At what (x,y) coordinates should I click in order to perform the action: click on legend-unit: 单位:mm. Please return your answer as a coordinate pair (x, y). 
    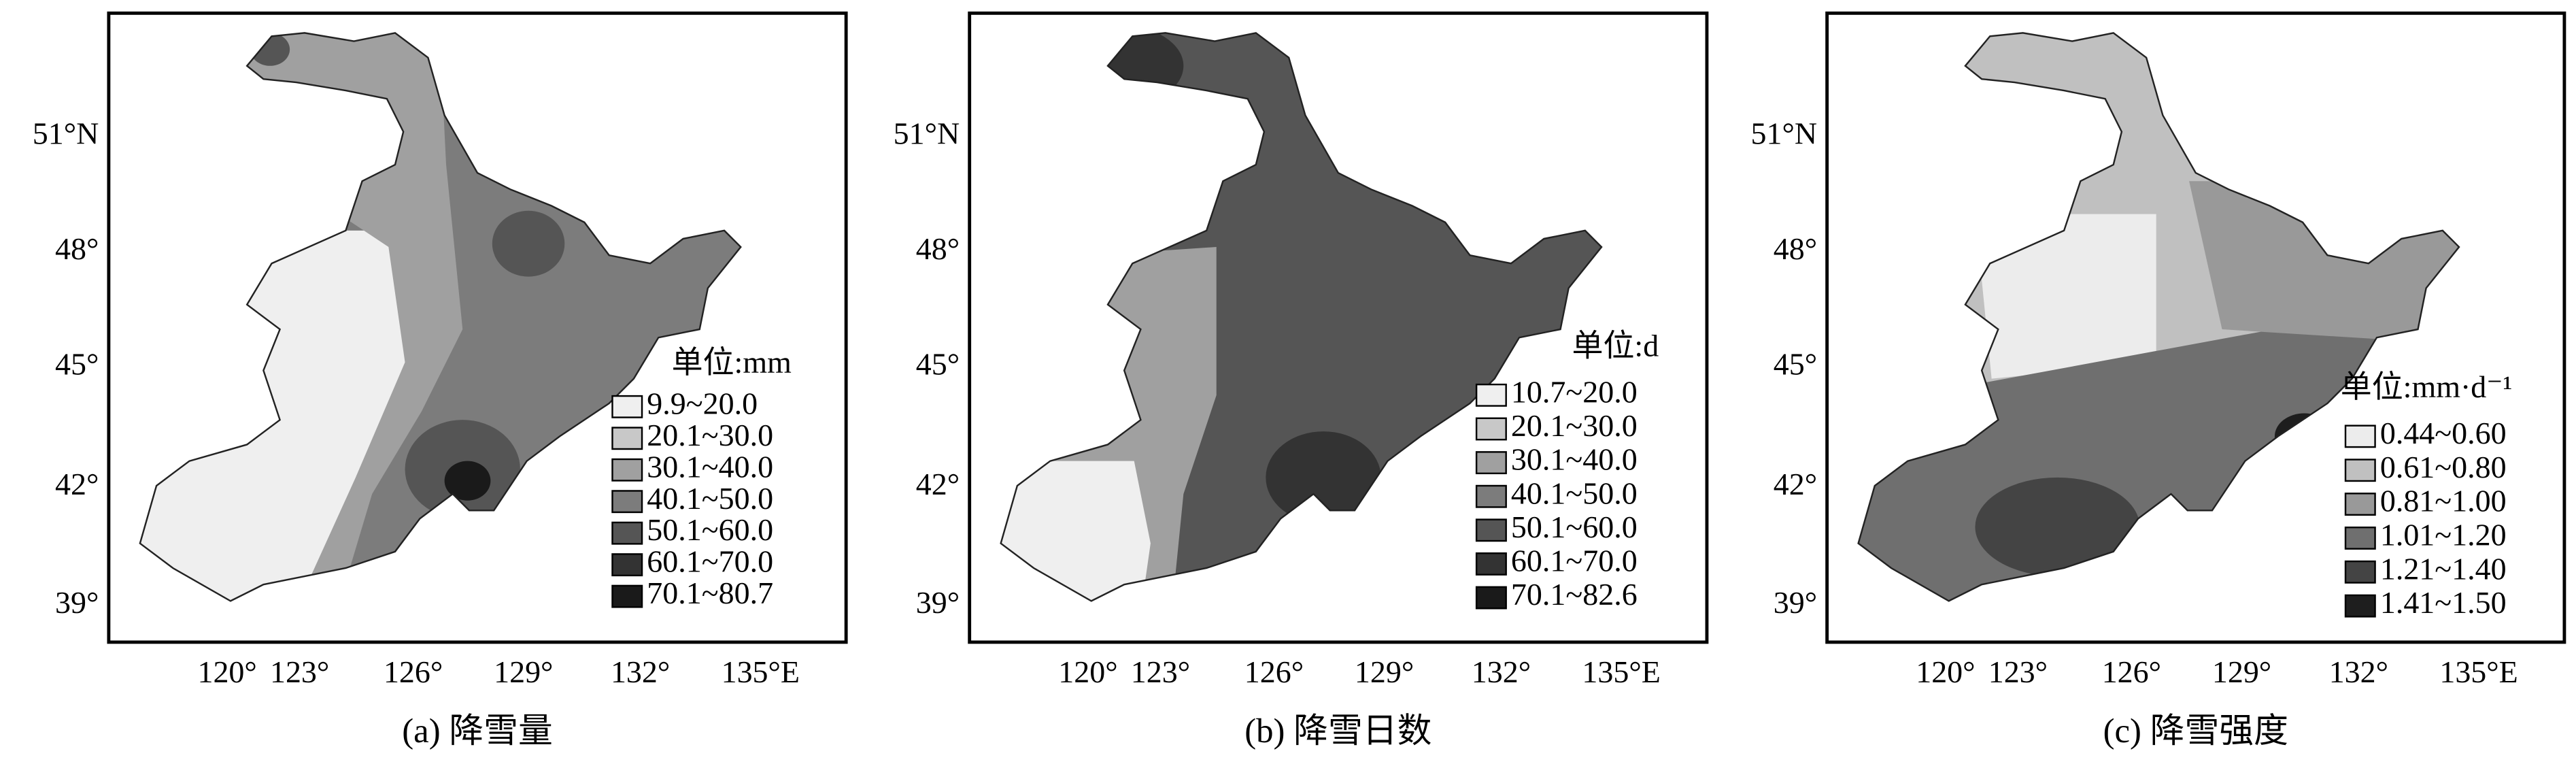
    Looking at the image, I should click on (732, 362).